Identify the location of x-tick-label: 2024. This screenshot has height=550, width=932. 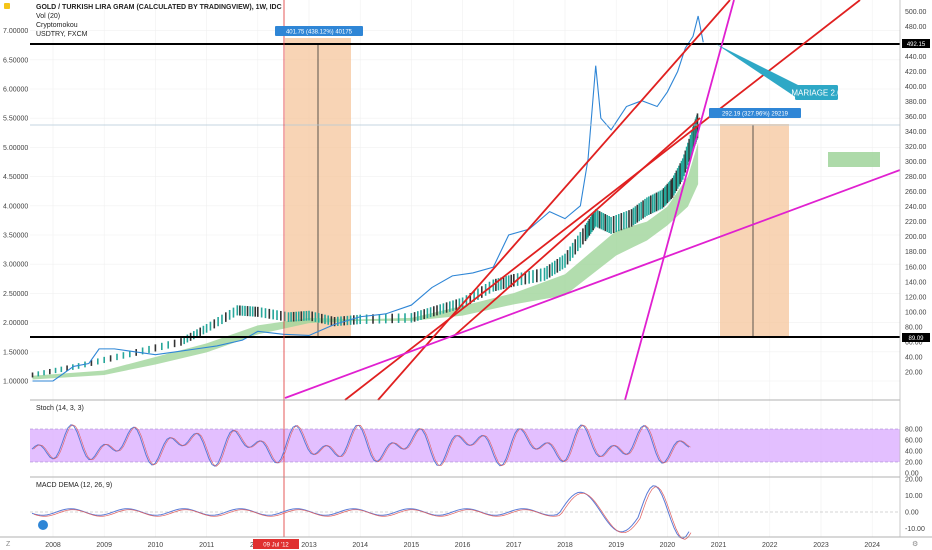
(872, 545).